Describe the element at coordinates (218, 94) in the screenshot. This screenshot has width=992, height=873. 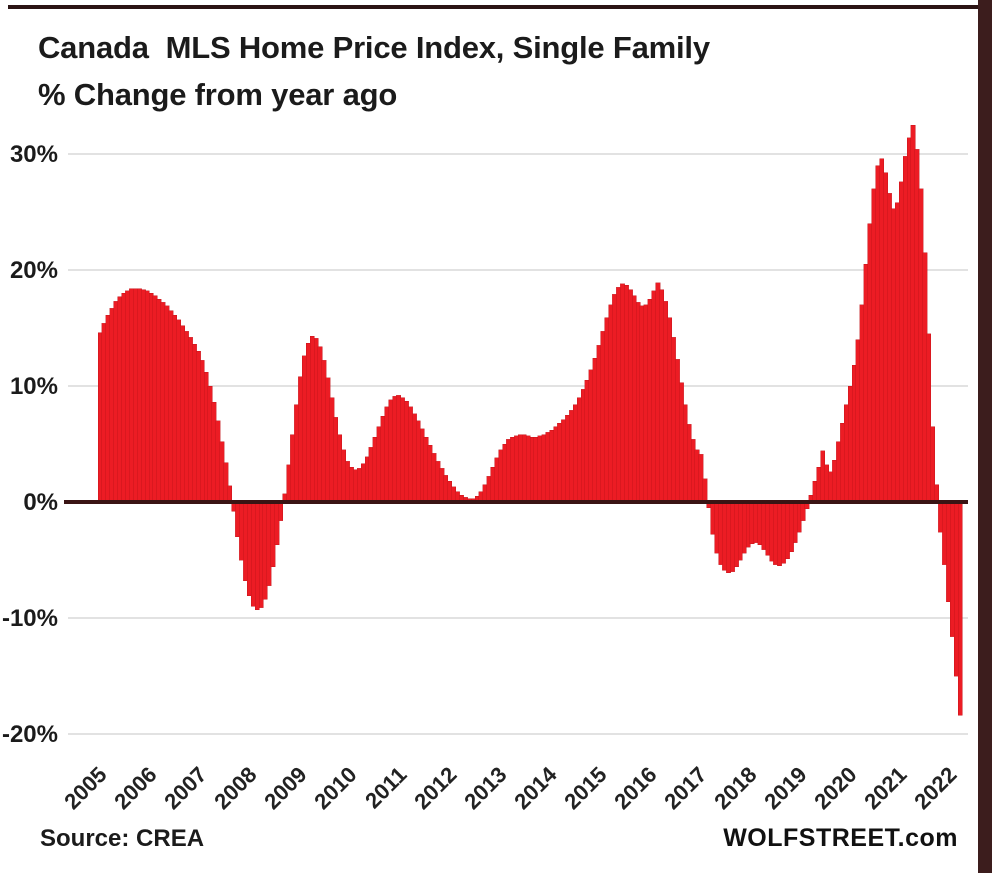
I see `chart-subtitle: % Change from year ago` at that location.